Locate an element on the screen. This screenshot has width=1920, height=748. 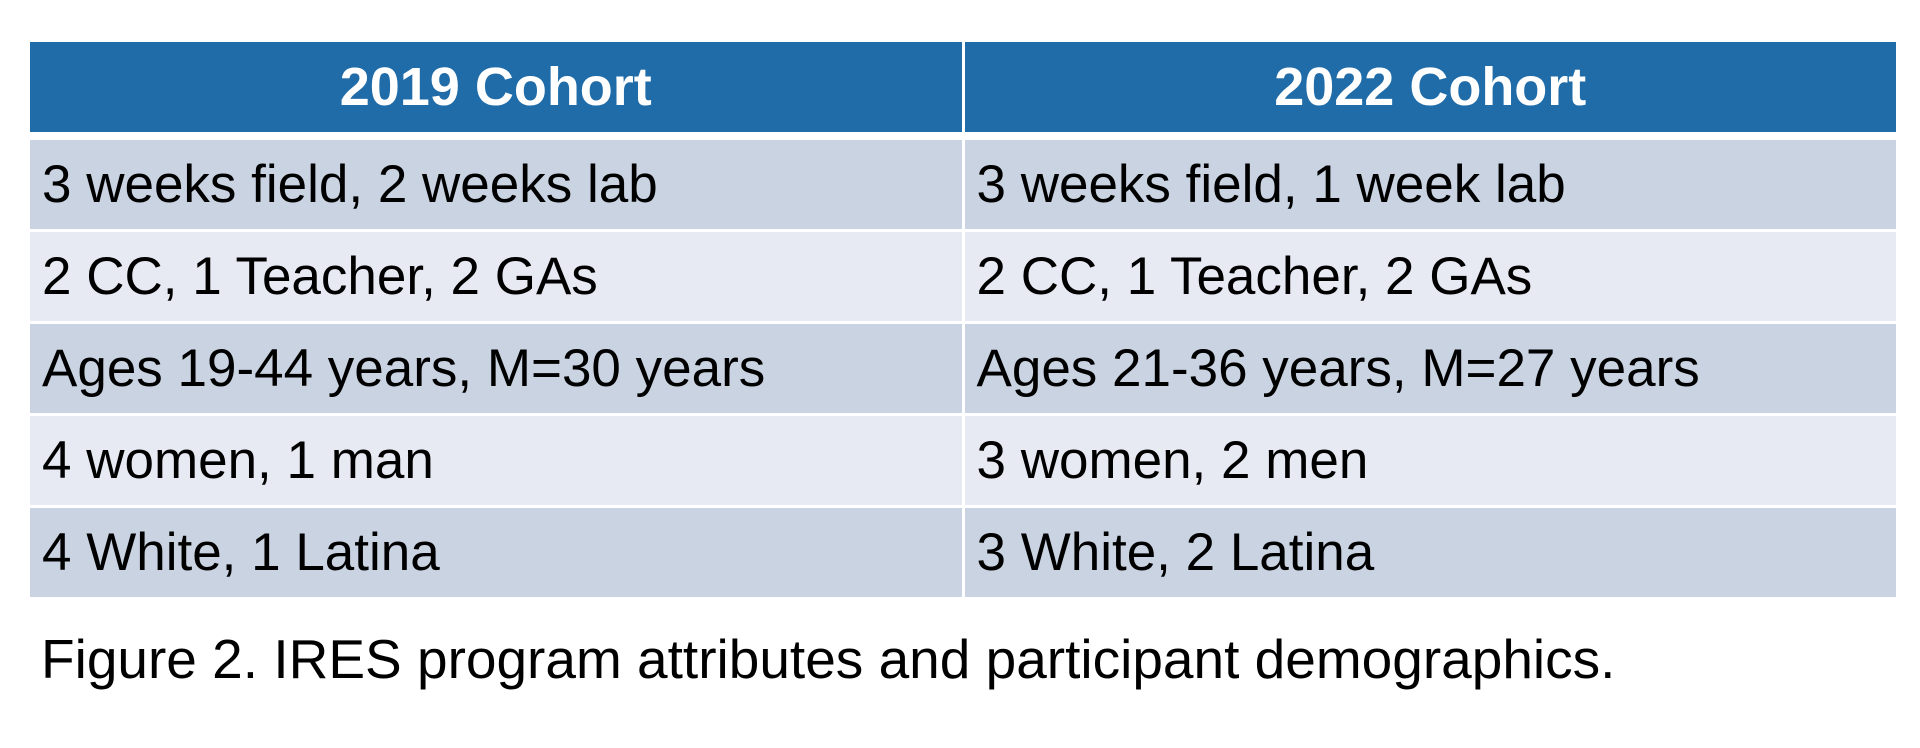
table-cell: 4 White, 1 Latina is located at coordinates (497, 551).